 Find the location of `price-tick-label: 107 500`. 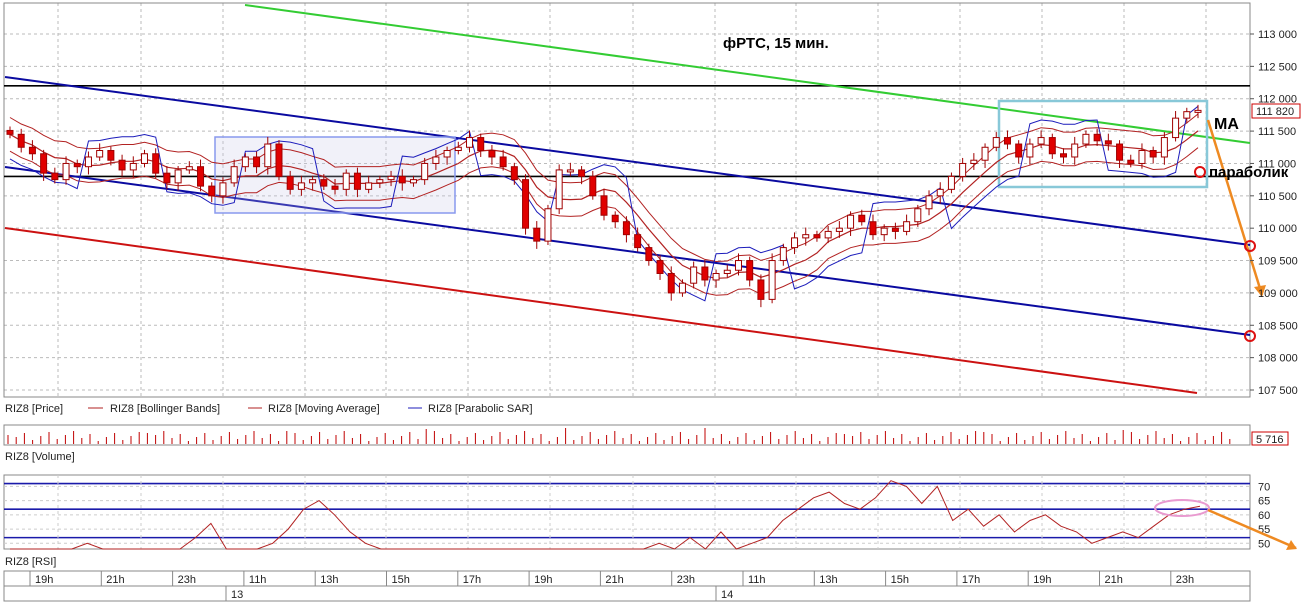

price-tick-label: 107 500 is located at coordinates (1278, 391).